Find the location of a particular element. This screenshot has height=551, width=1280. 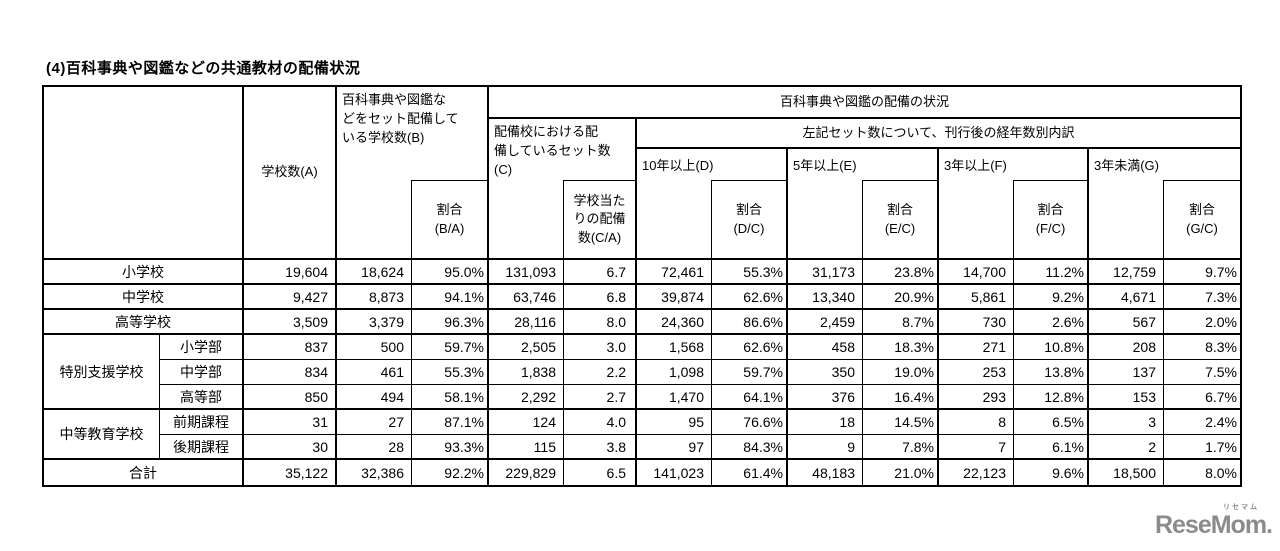

value-cell: 92.2% is located at coordinates (450, 472).